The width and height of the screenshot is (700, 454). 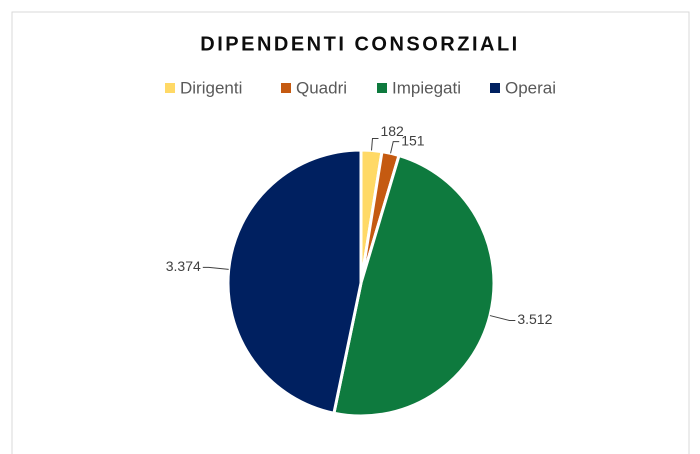 I want to click on legend-label: Impiegati, so click(x=426, y=87).